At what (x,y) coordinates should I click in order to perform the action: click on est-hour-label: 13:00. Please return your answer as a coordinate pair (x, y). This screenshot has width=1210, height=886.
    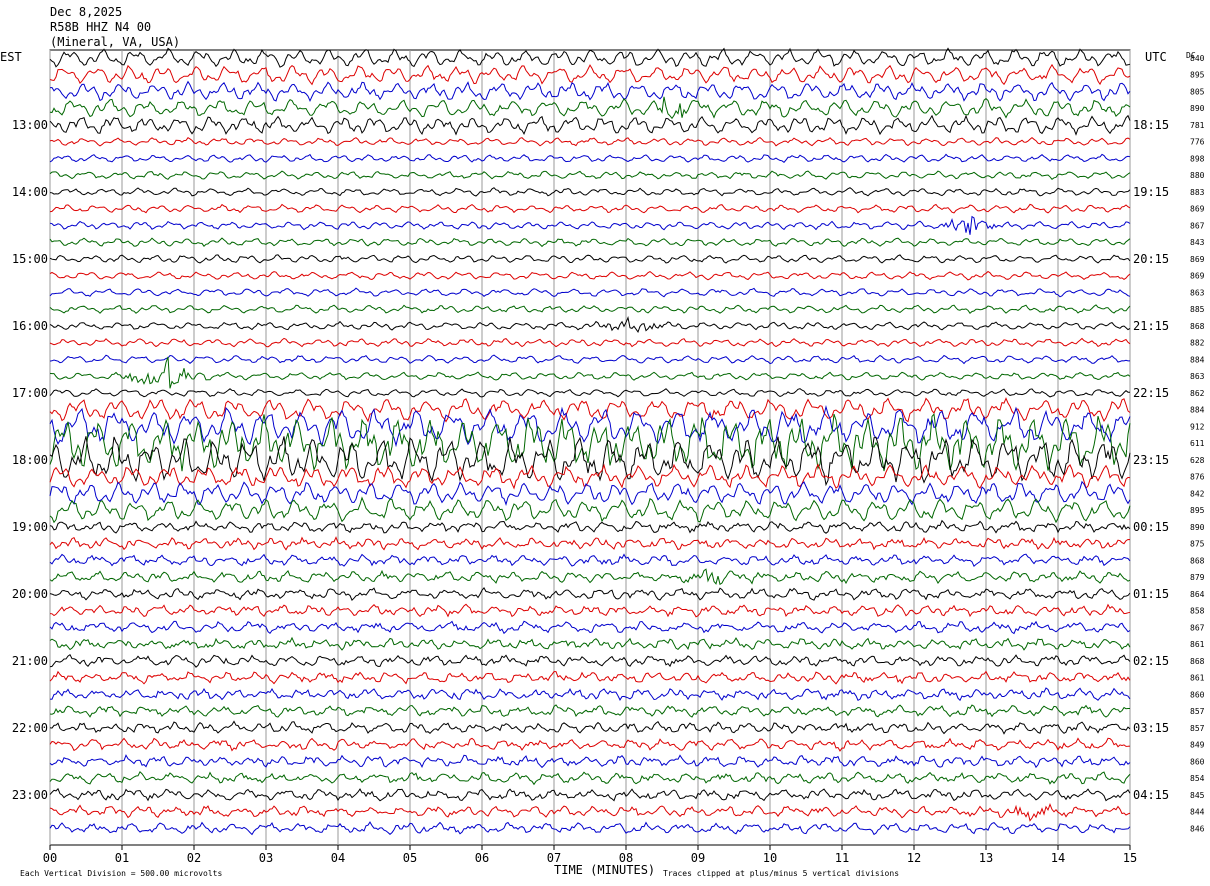
    Looking at the image, I should click on (30, 125).